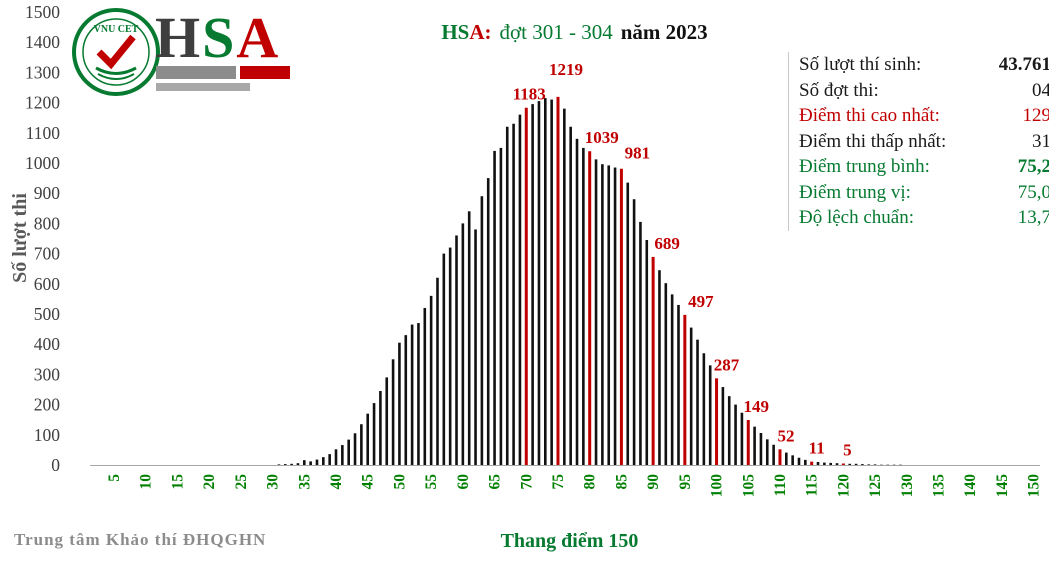 The height and width of the screenshot is (566, 1049). Describe the element at coordinates (47, 435) in the screenshot. I see `y-tick-label: 100` at that location.